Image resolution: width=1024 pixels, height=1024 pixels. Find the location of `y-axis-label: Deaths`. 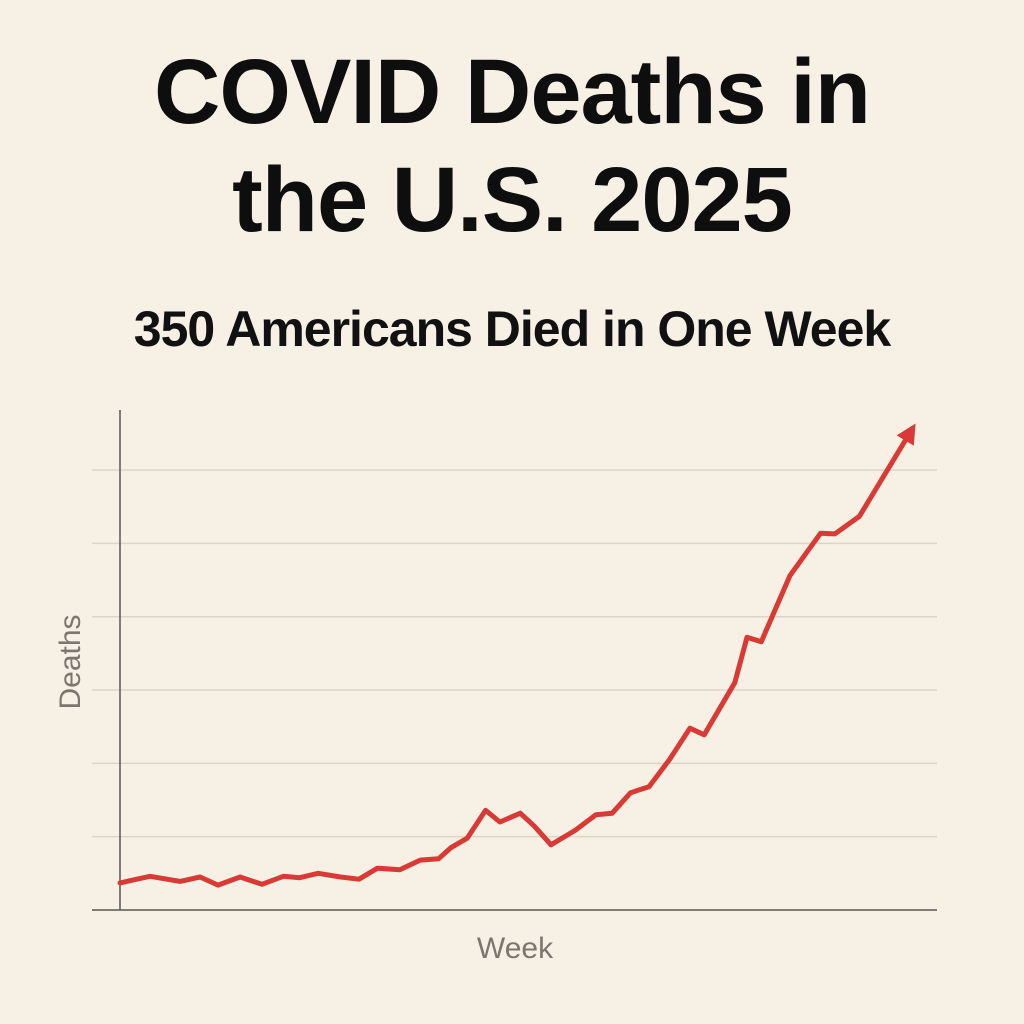

y-axis-label: Deaths is located at coordinates (70, 661).